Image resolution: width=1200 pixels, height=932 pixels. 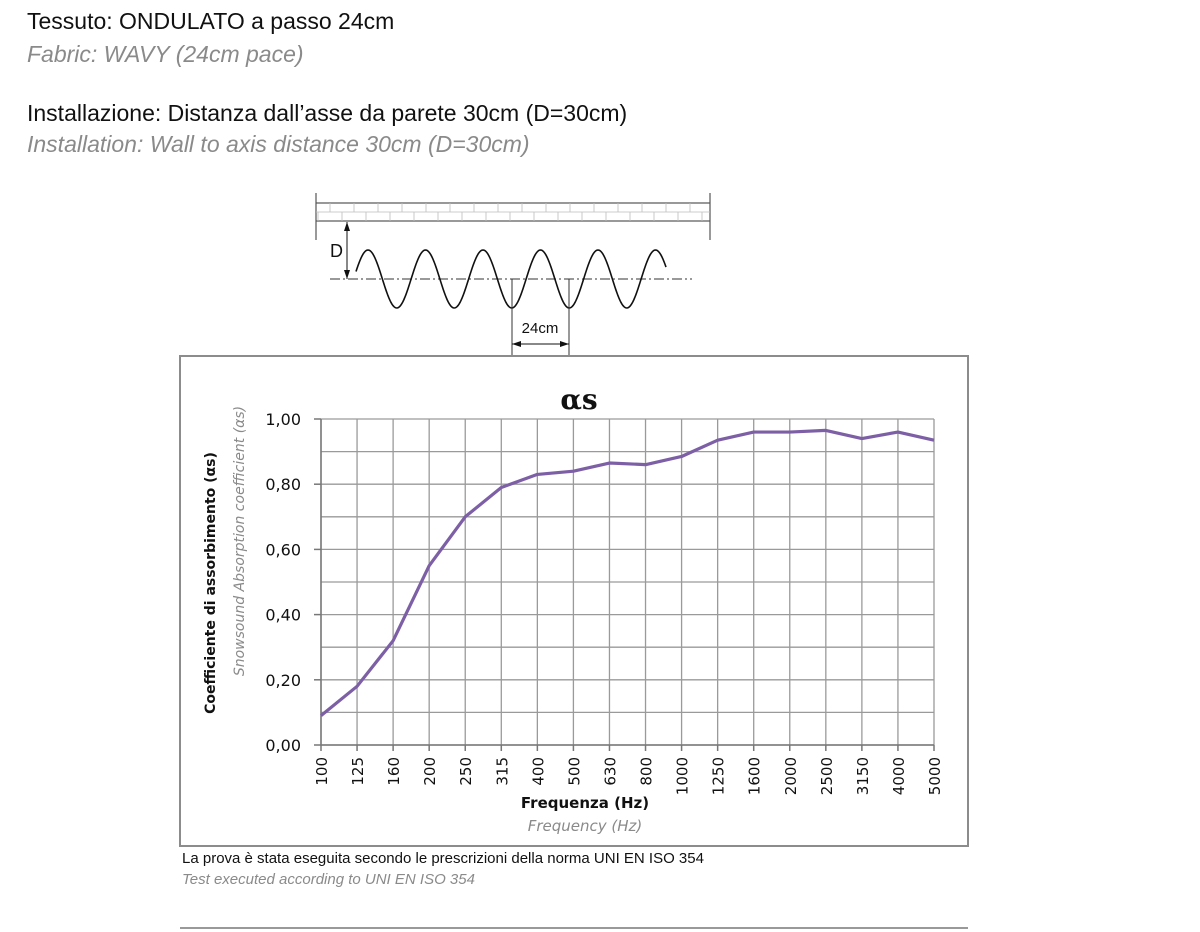 What do you see at coordinates (211, 21) in the screenshot?
I see `fabric-title: Tessuto: ONDULATO a passo 24cm` at bounding box center [211, 21].